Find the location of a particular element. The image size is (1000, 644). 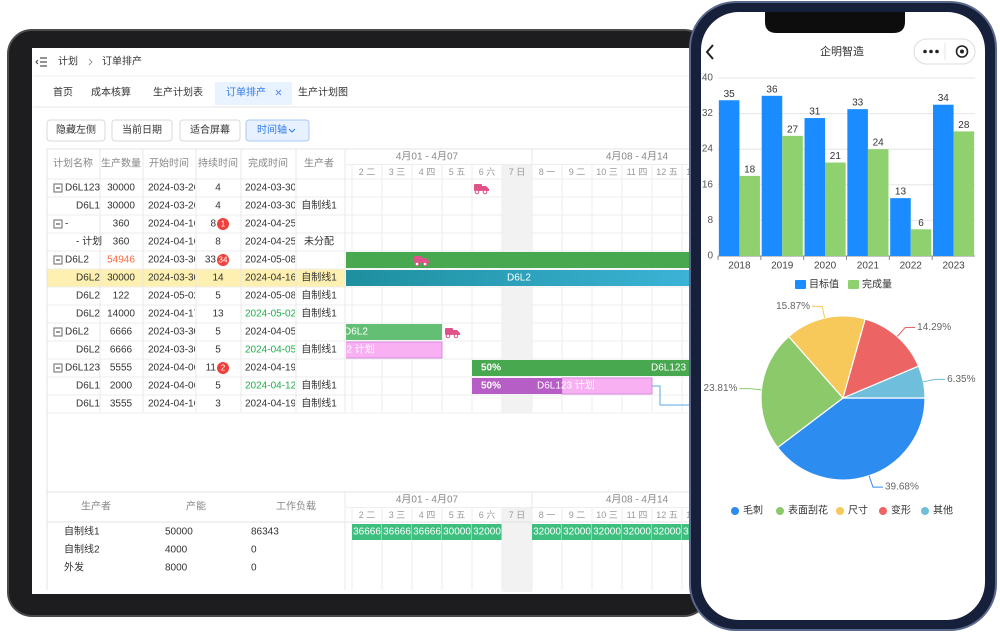

badge is located at coordinates (223, 260).